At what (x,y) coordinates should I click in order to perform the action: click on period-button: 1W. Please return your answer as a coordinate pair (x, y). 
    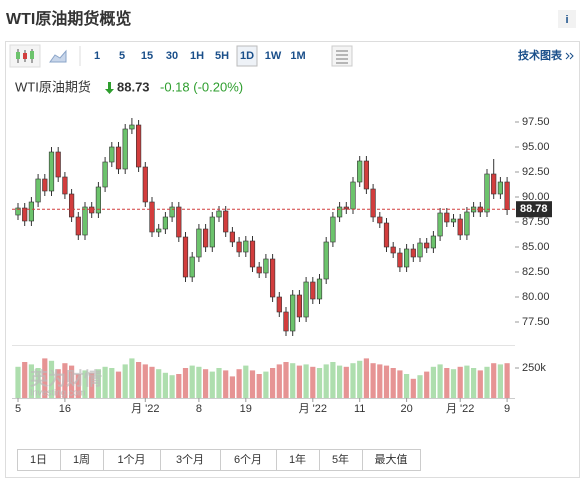
    Looking at the image, I should click on (273, 56).